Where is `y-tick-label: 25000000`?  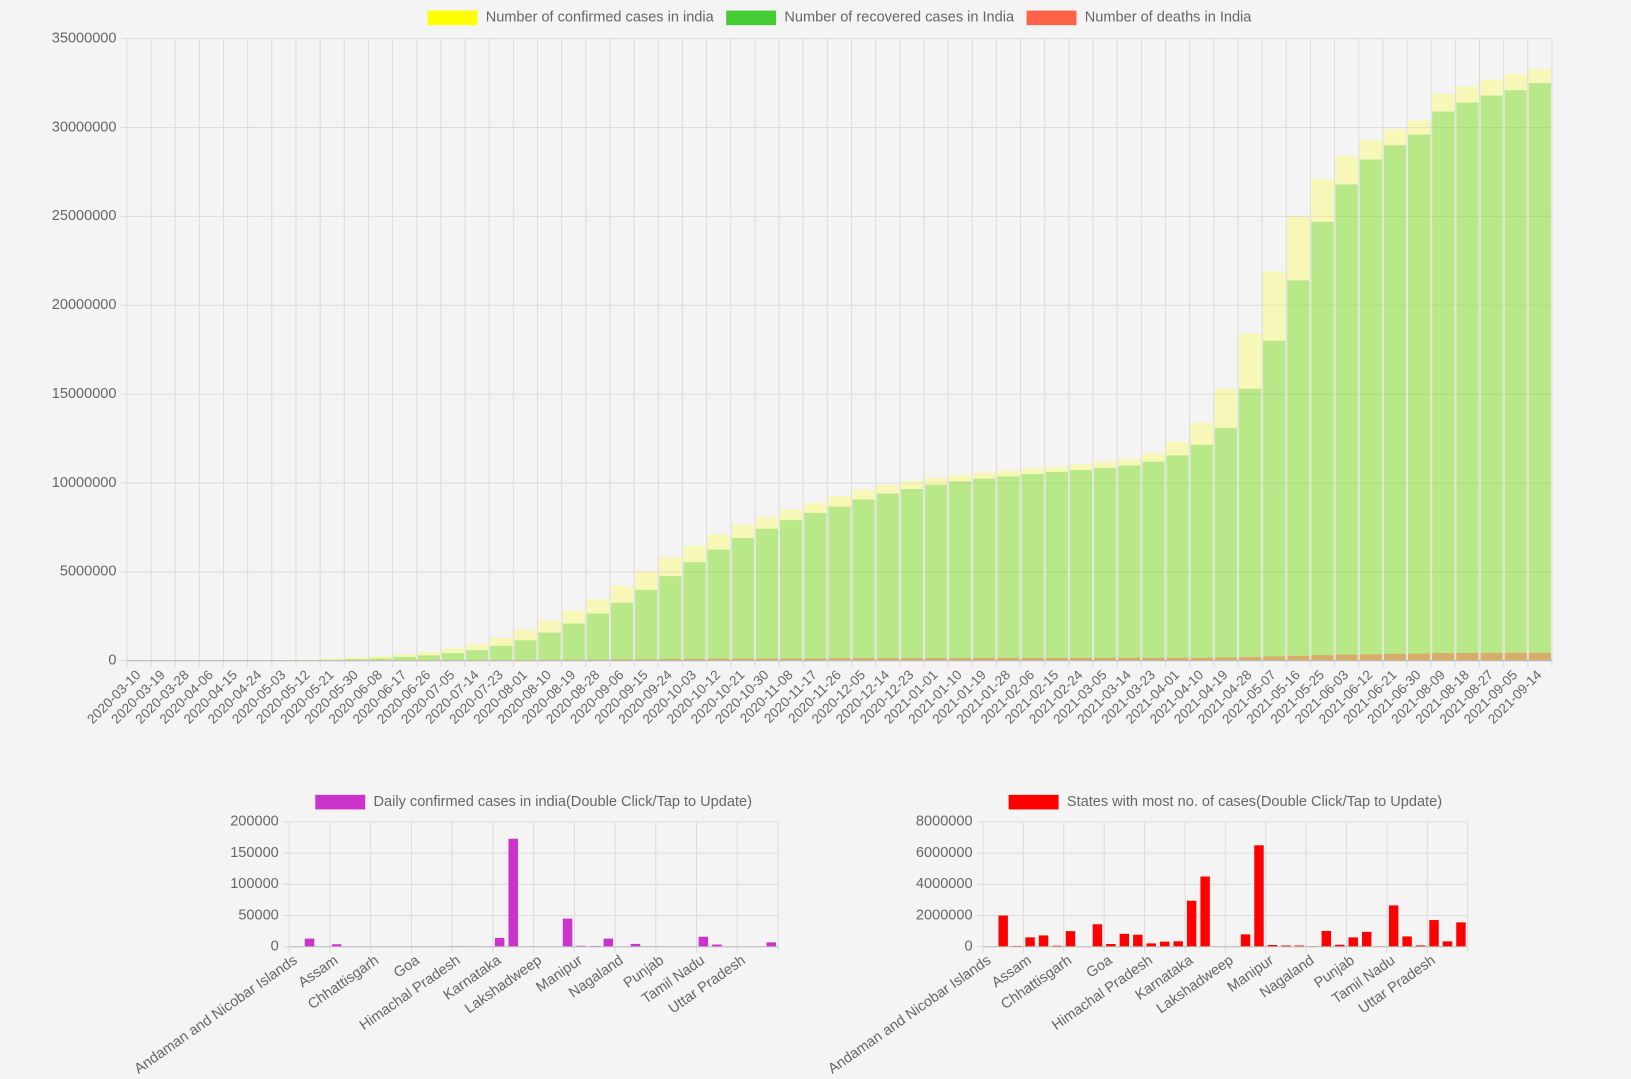
y-tick-label: 25000000 is located at coordinates (84, 216).